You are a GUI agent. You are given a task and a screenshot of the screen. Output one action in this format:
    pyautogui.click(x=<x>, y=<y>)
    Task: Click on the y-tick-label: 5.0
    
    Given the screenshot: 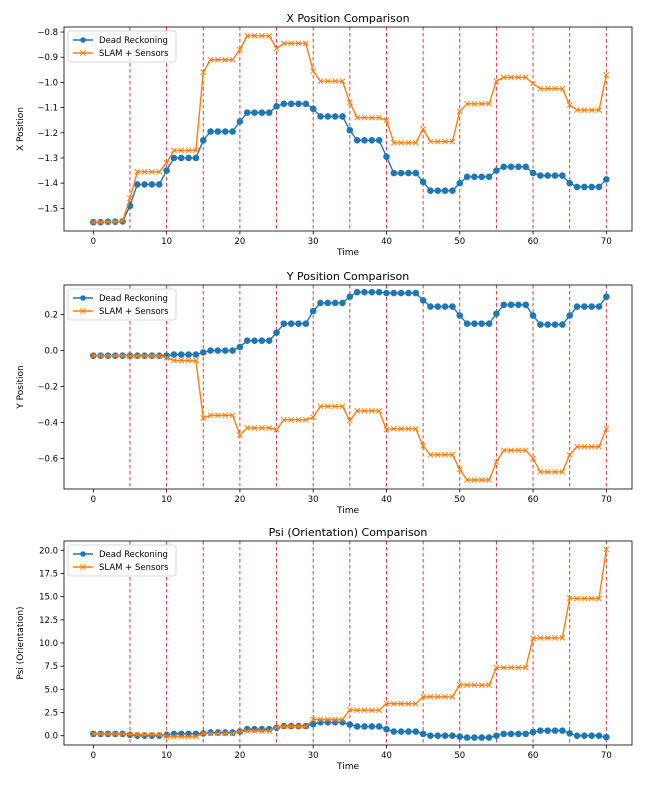 What is the action you would take?
    pyautogui.click(x=51, y=690)
    